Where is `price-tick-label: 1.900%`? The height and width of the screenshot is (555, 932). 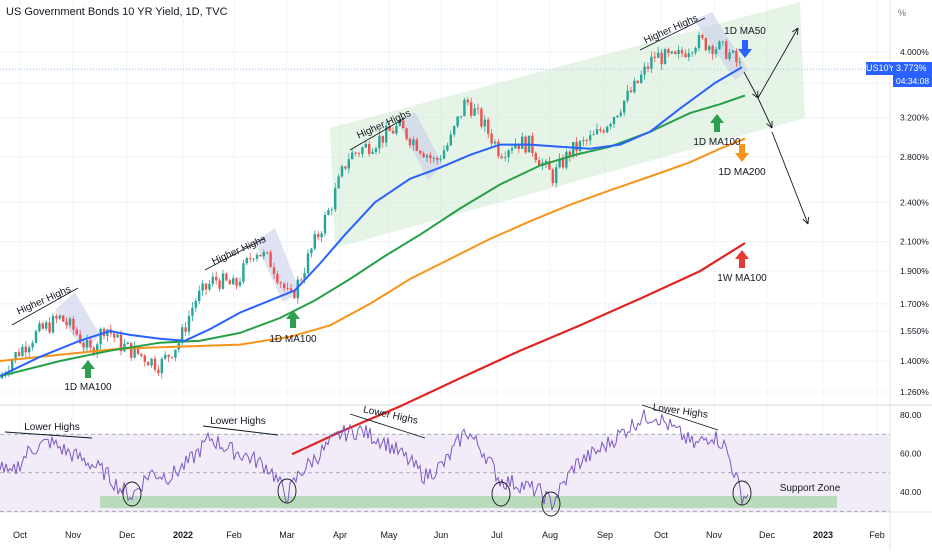 price-tick-label: 1.900% is located at coordinates (914, 271).